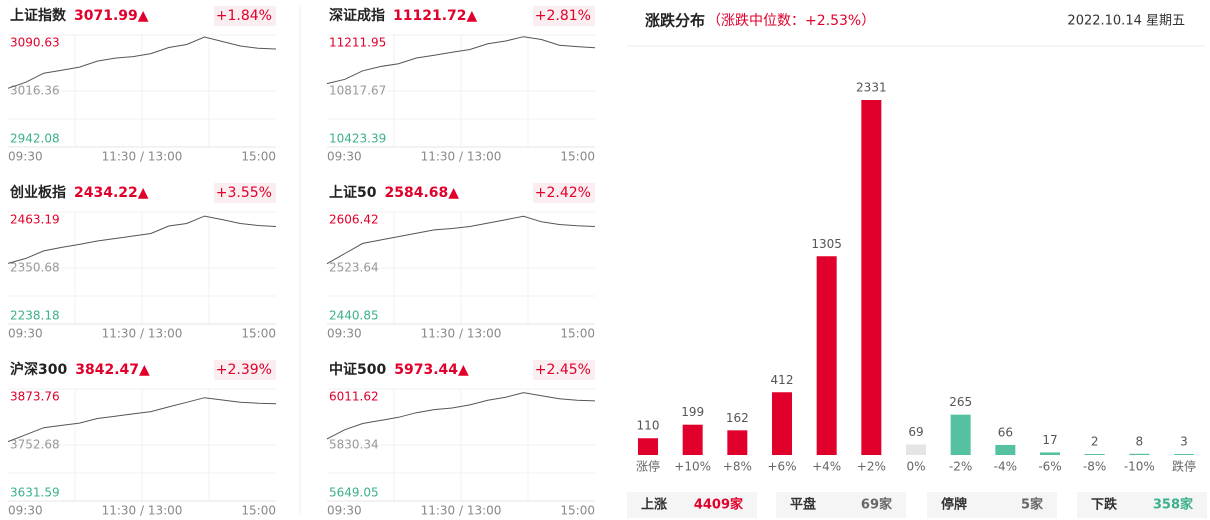  I want to click on value-label: 2331, so click(871, 88).